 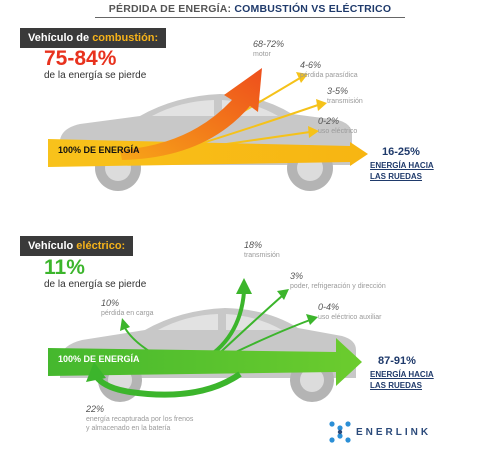 I want to click on electric-branch-charging-head, so click(x=125, y=324).